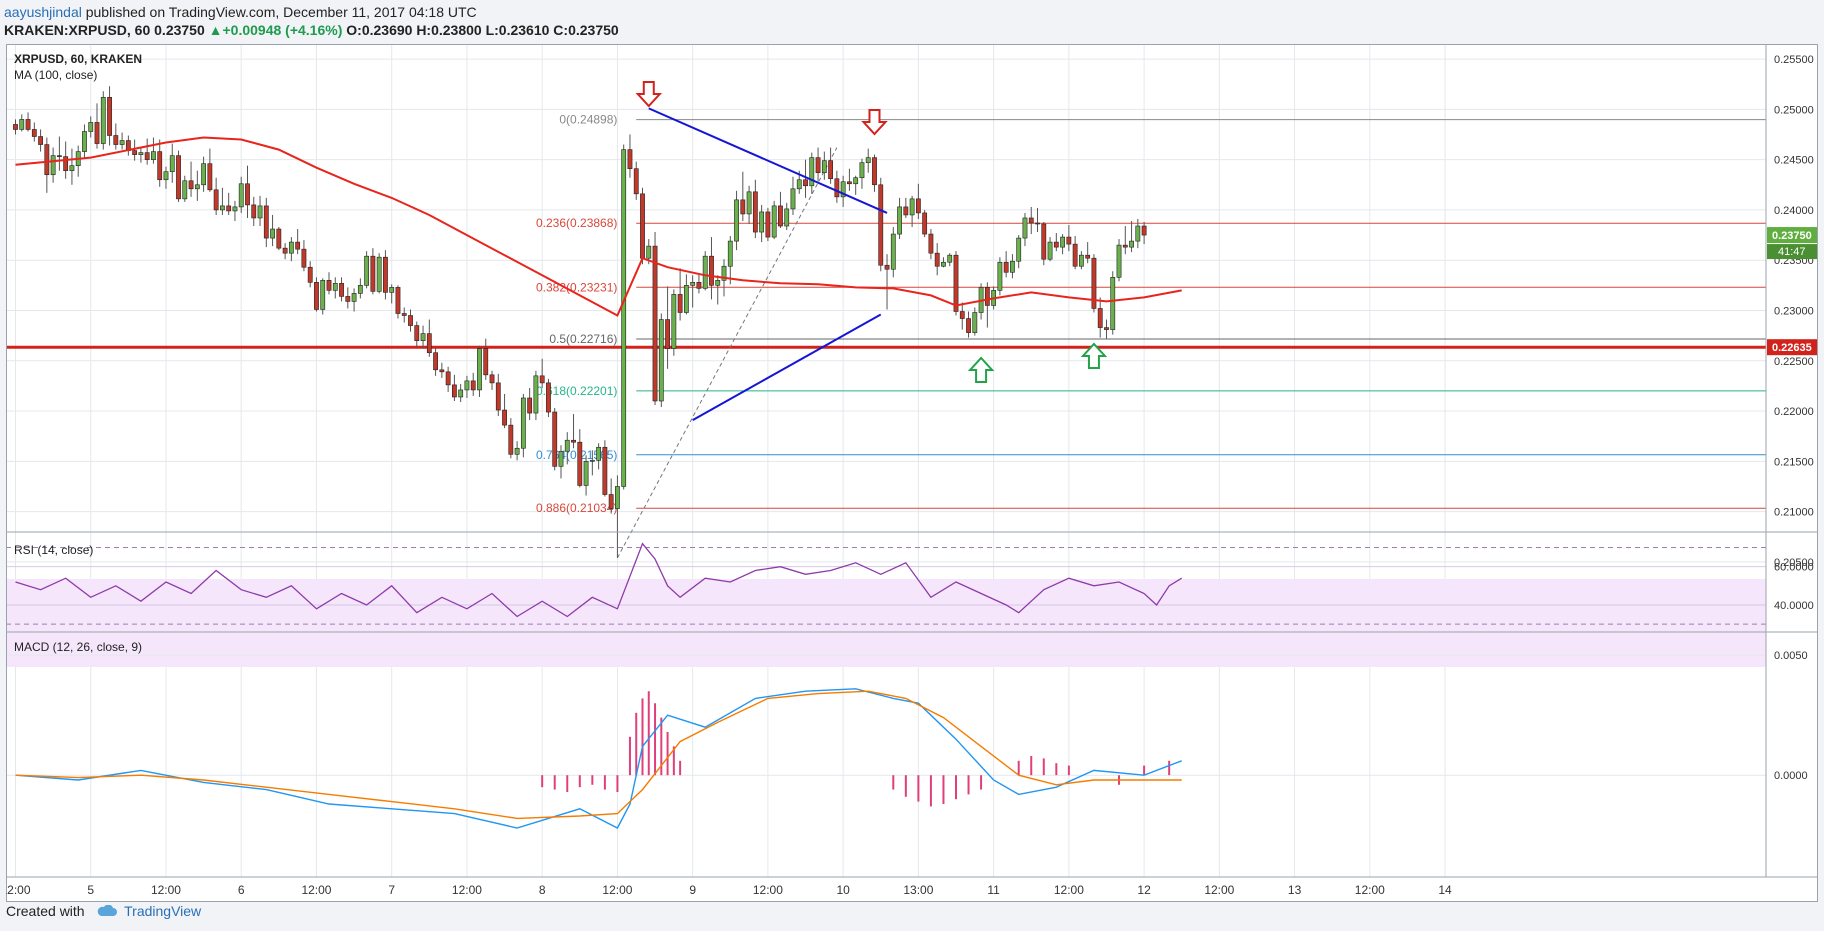 The image size is (1824, 931). I want to click on change-value: +0.00948 (+4.16%), so click(282, 30).